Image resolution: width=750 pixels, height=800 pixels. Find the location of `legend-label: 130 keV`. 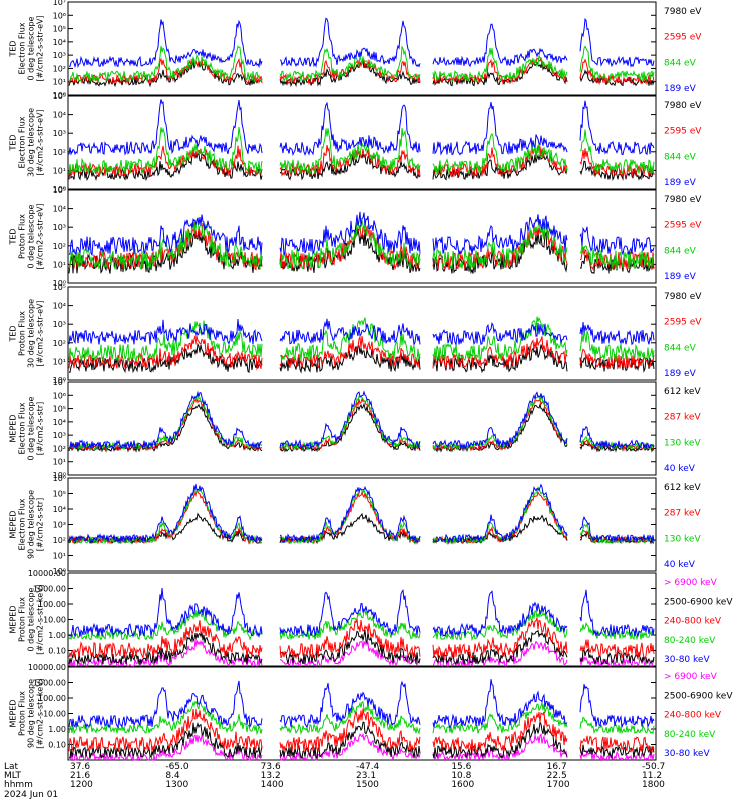

legend-label: 130 keV is located at coordinates (682, 443).